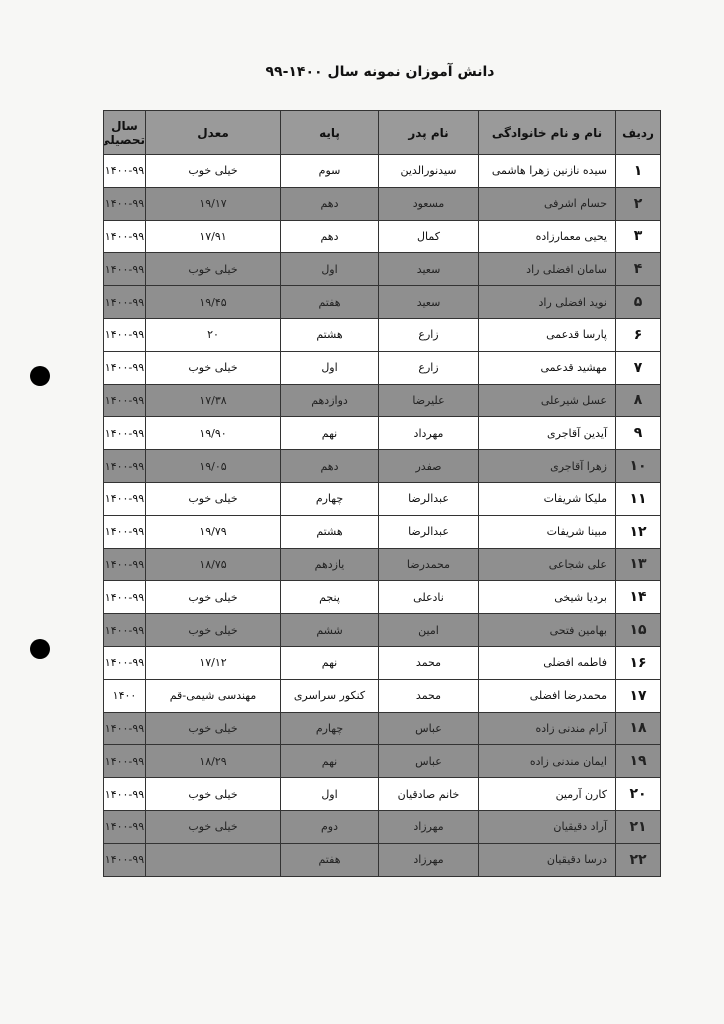  I want to click on table-cell: کارن آرمین, so click(547, 794).